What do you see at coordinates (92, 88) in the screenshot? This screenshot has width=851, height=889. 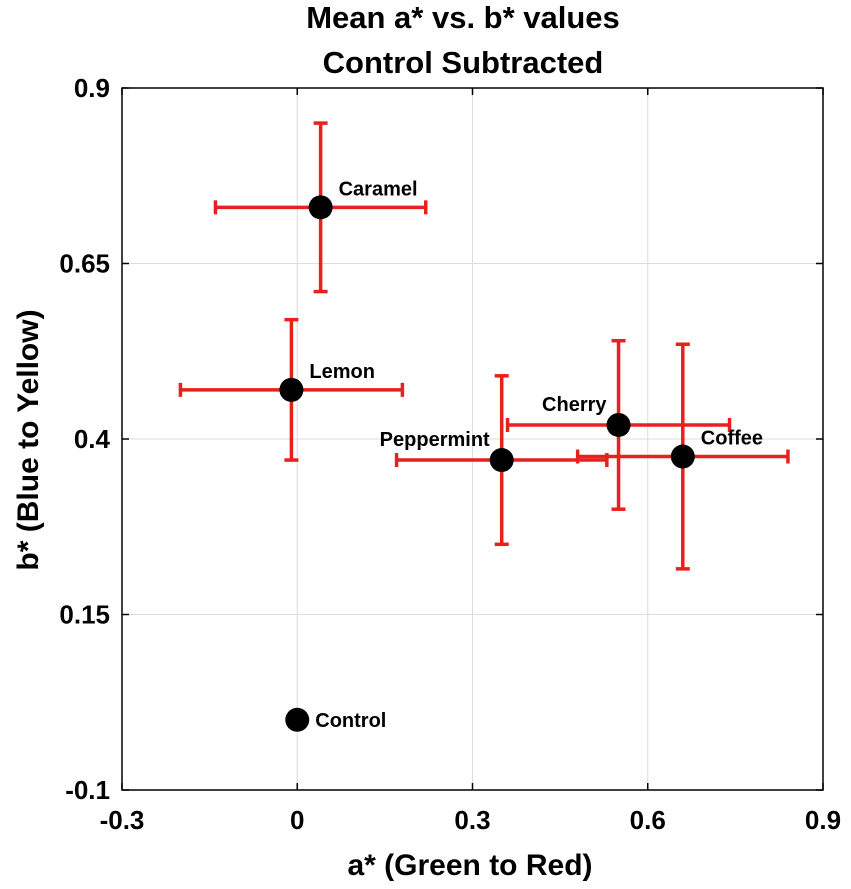 I see `y-tick-label: 0.9` at bounding box center [92, 88].